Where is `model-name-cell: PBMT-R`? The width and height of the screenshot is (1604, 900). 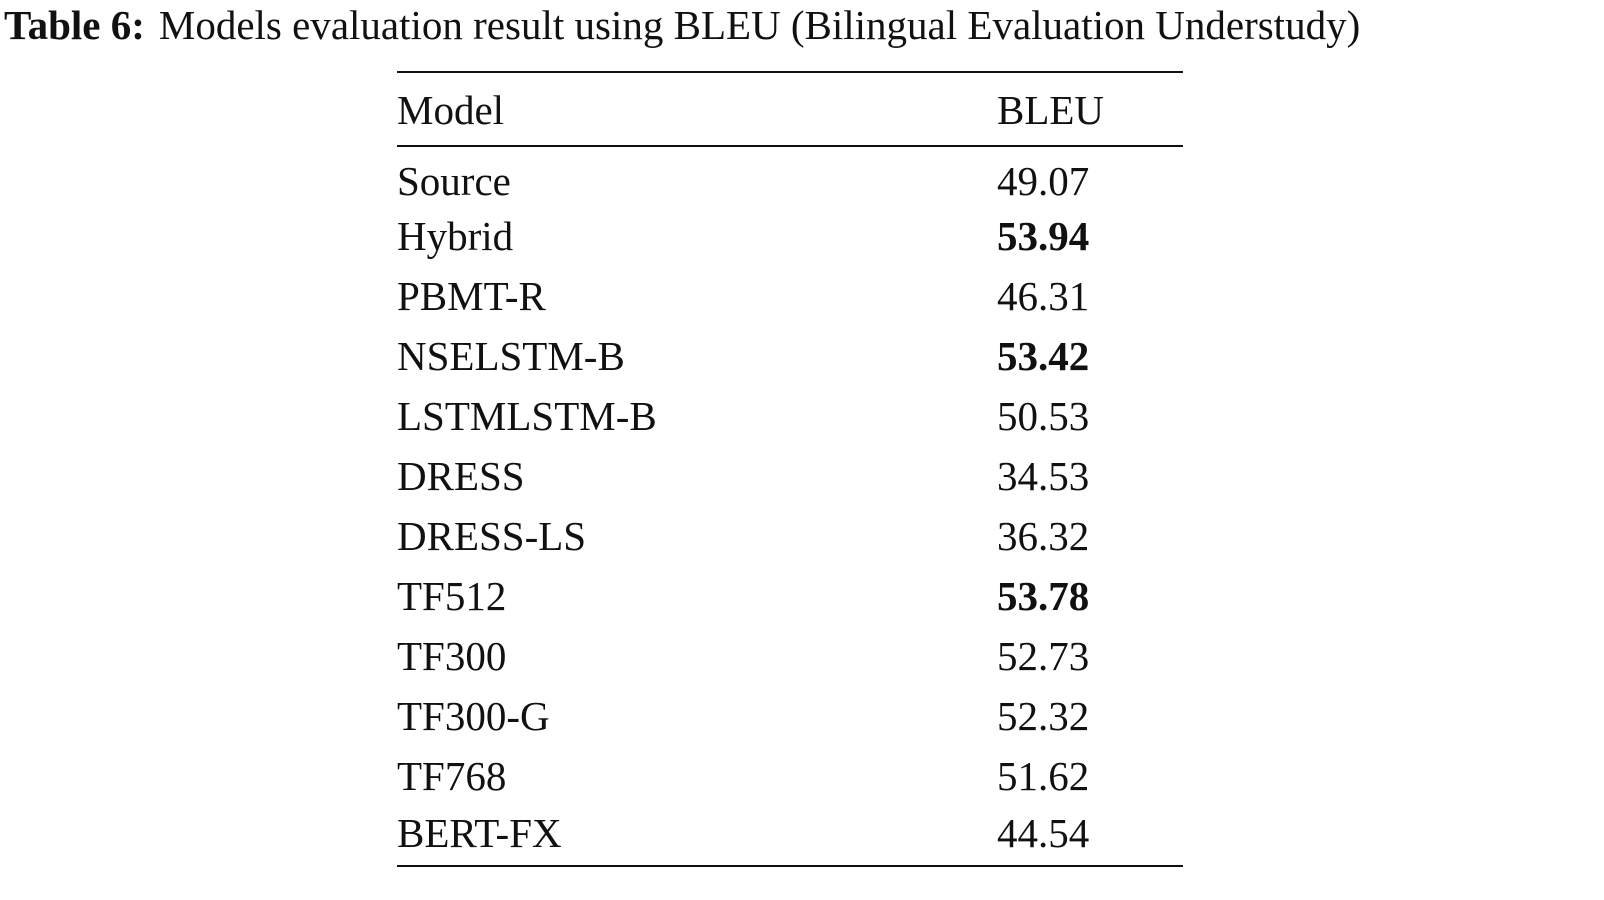
model-name-cell: PBMT-R is located at coordinates (471, 296).